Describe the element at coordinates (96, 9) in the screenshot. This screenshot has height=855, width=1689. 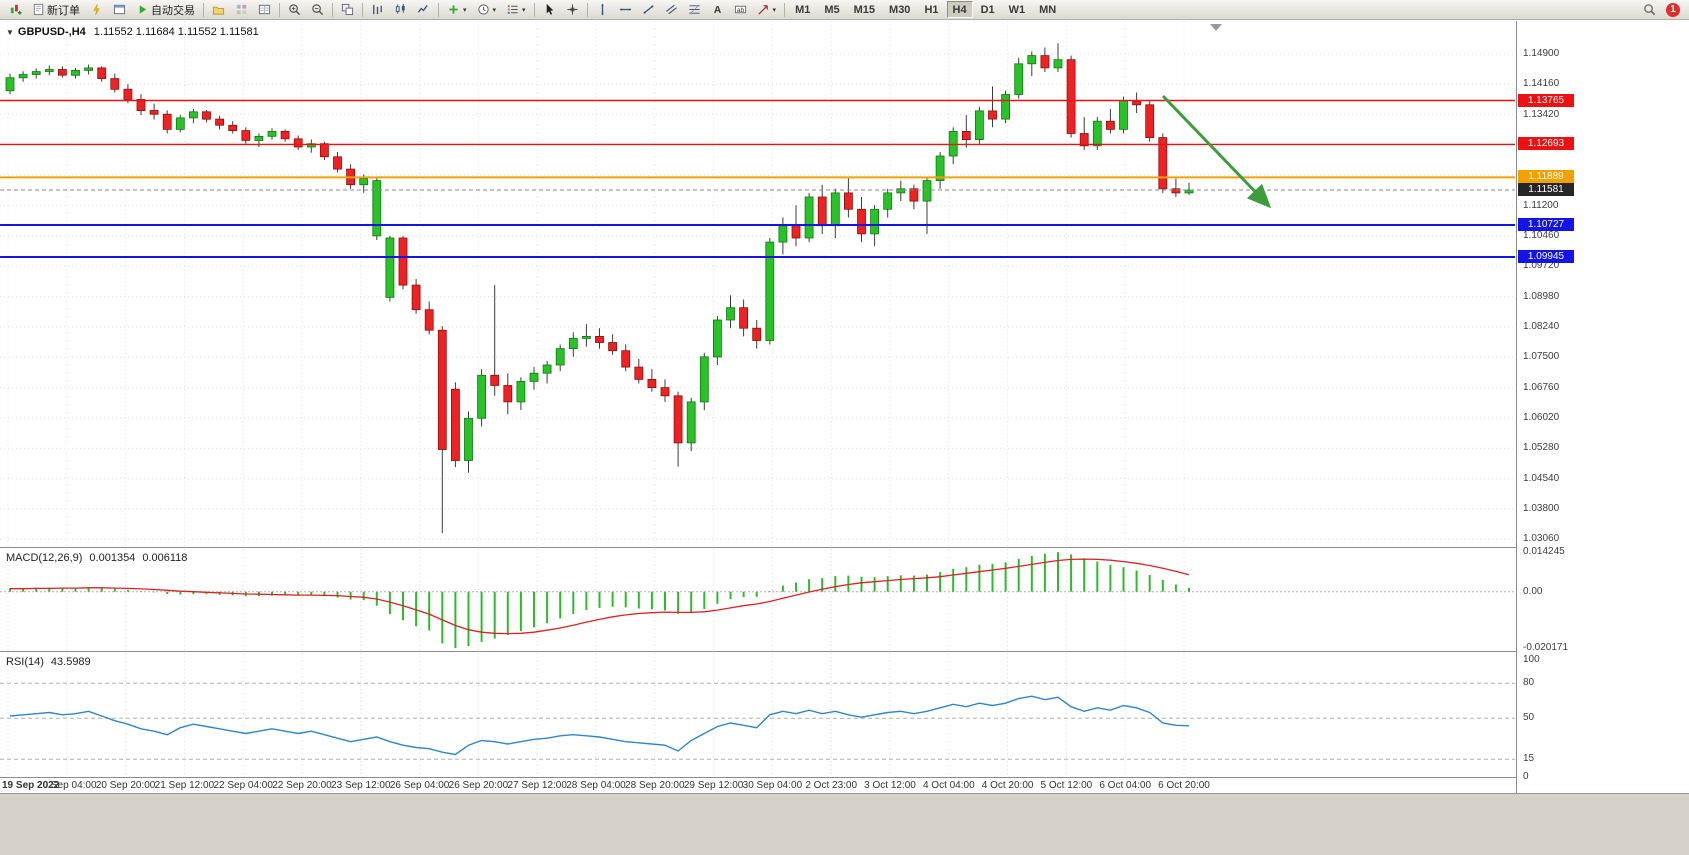
I see `mql-editor-button` at that location.